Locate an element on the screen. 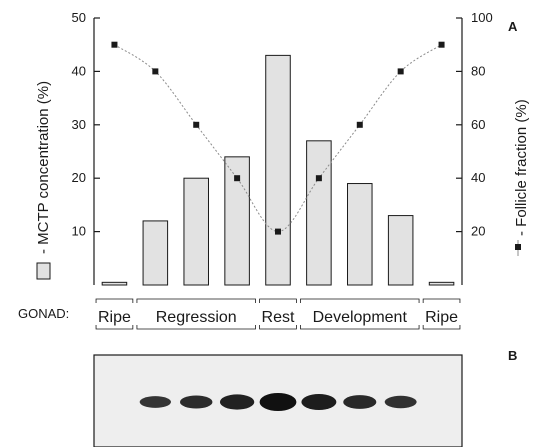 This screenshot has height=447, width=535. left-tick-label: 30 is located at coordinates (79, 124).